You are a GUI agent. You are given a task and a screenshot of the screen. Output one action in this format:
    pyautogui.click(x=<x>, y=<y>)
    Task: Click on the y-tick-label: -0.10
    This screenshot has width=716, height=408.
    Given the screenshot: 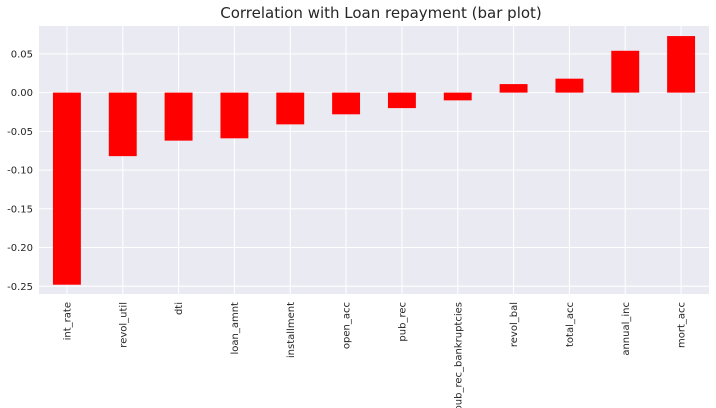 What is the action you would take?
    pyautogui.click(x=20, y=171)
    